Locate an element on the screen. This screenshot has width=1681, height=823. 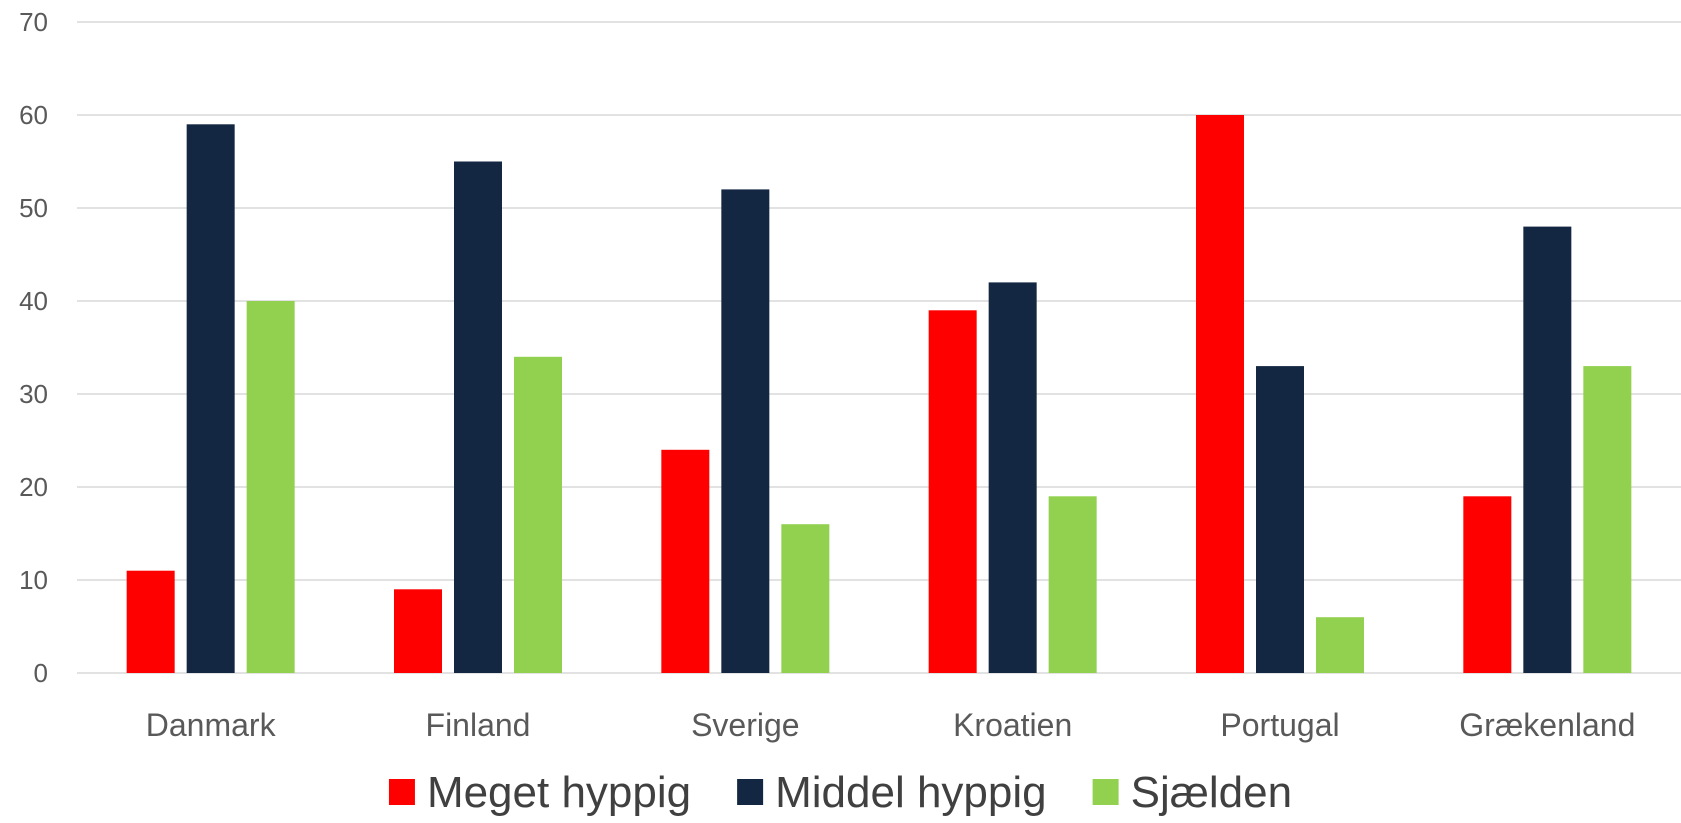
x-category-label: Finland is located at coordinates (478, 725).